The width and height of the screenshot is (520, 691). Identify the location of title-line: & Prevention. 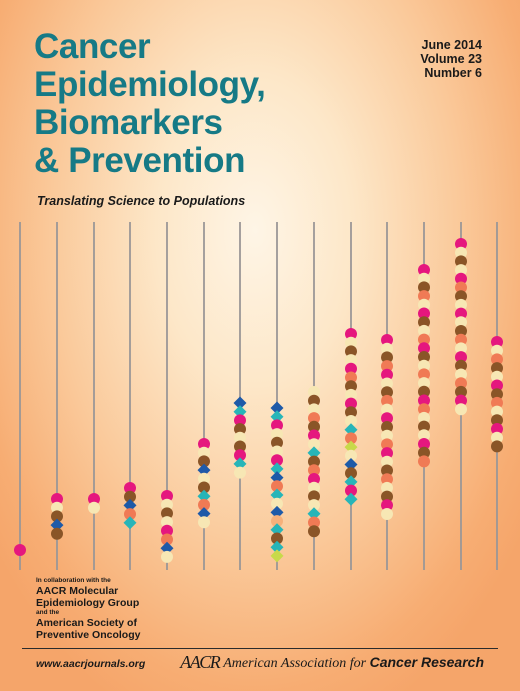
(140, 160).